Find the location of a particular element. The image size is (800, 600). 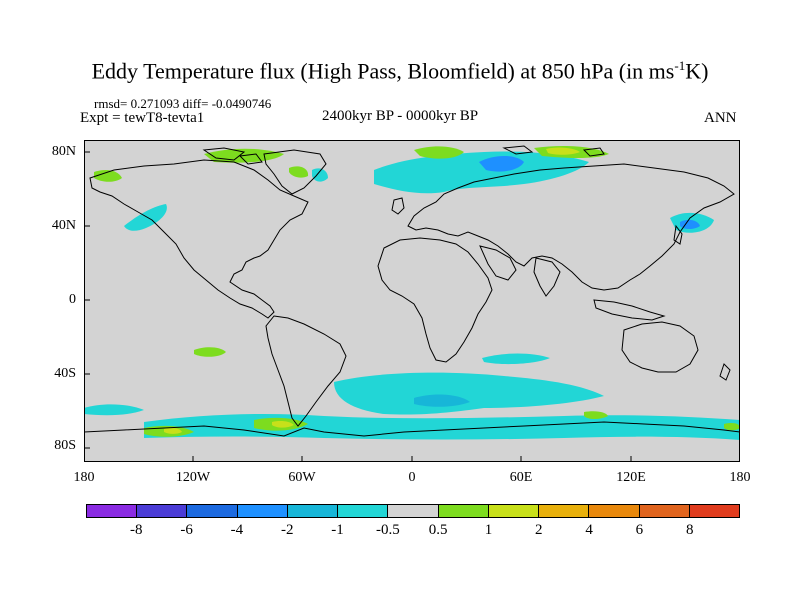

colorbar-label: -6 is located at coordinates (186, 530).